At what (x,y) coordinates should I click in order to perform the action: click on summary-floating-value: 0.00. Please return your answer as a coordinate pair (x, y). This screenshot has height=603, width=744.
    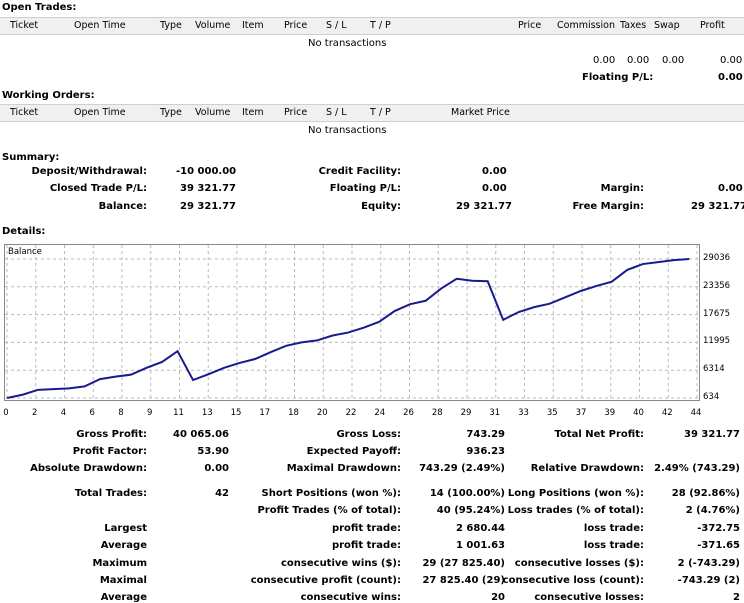
    Looking at the image, I should click on (494, 188).